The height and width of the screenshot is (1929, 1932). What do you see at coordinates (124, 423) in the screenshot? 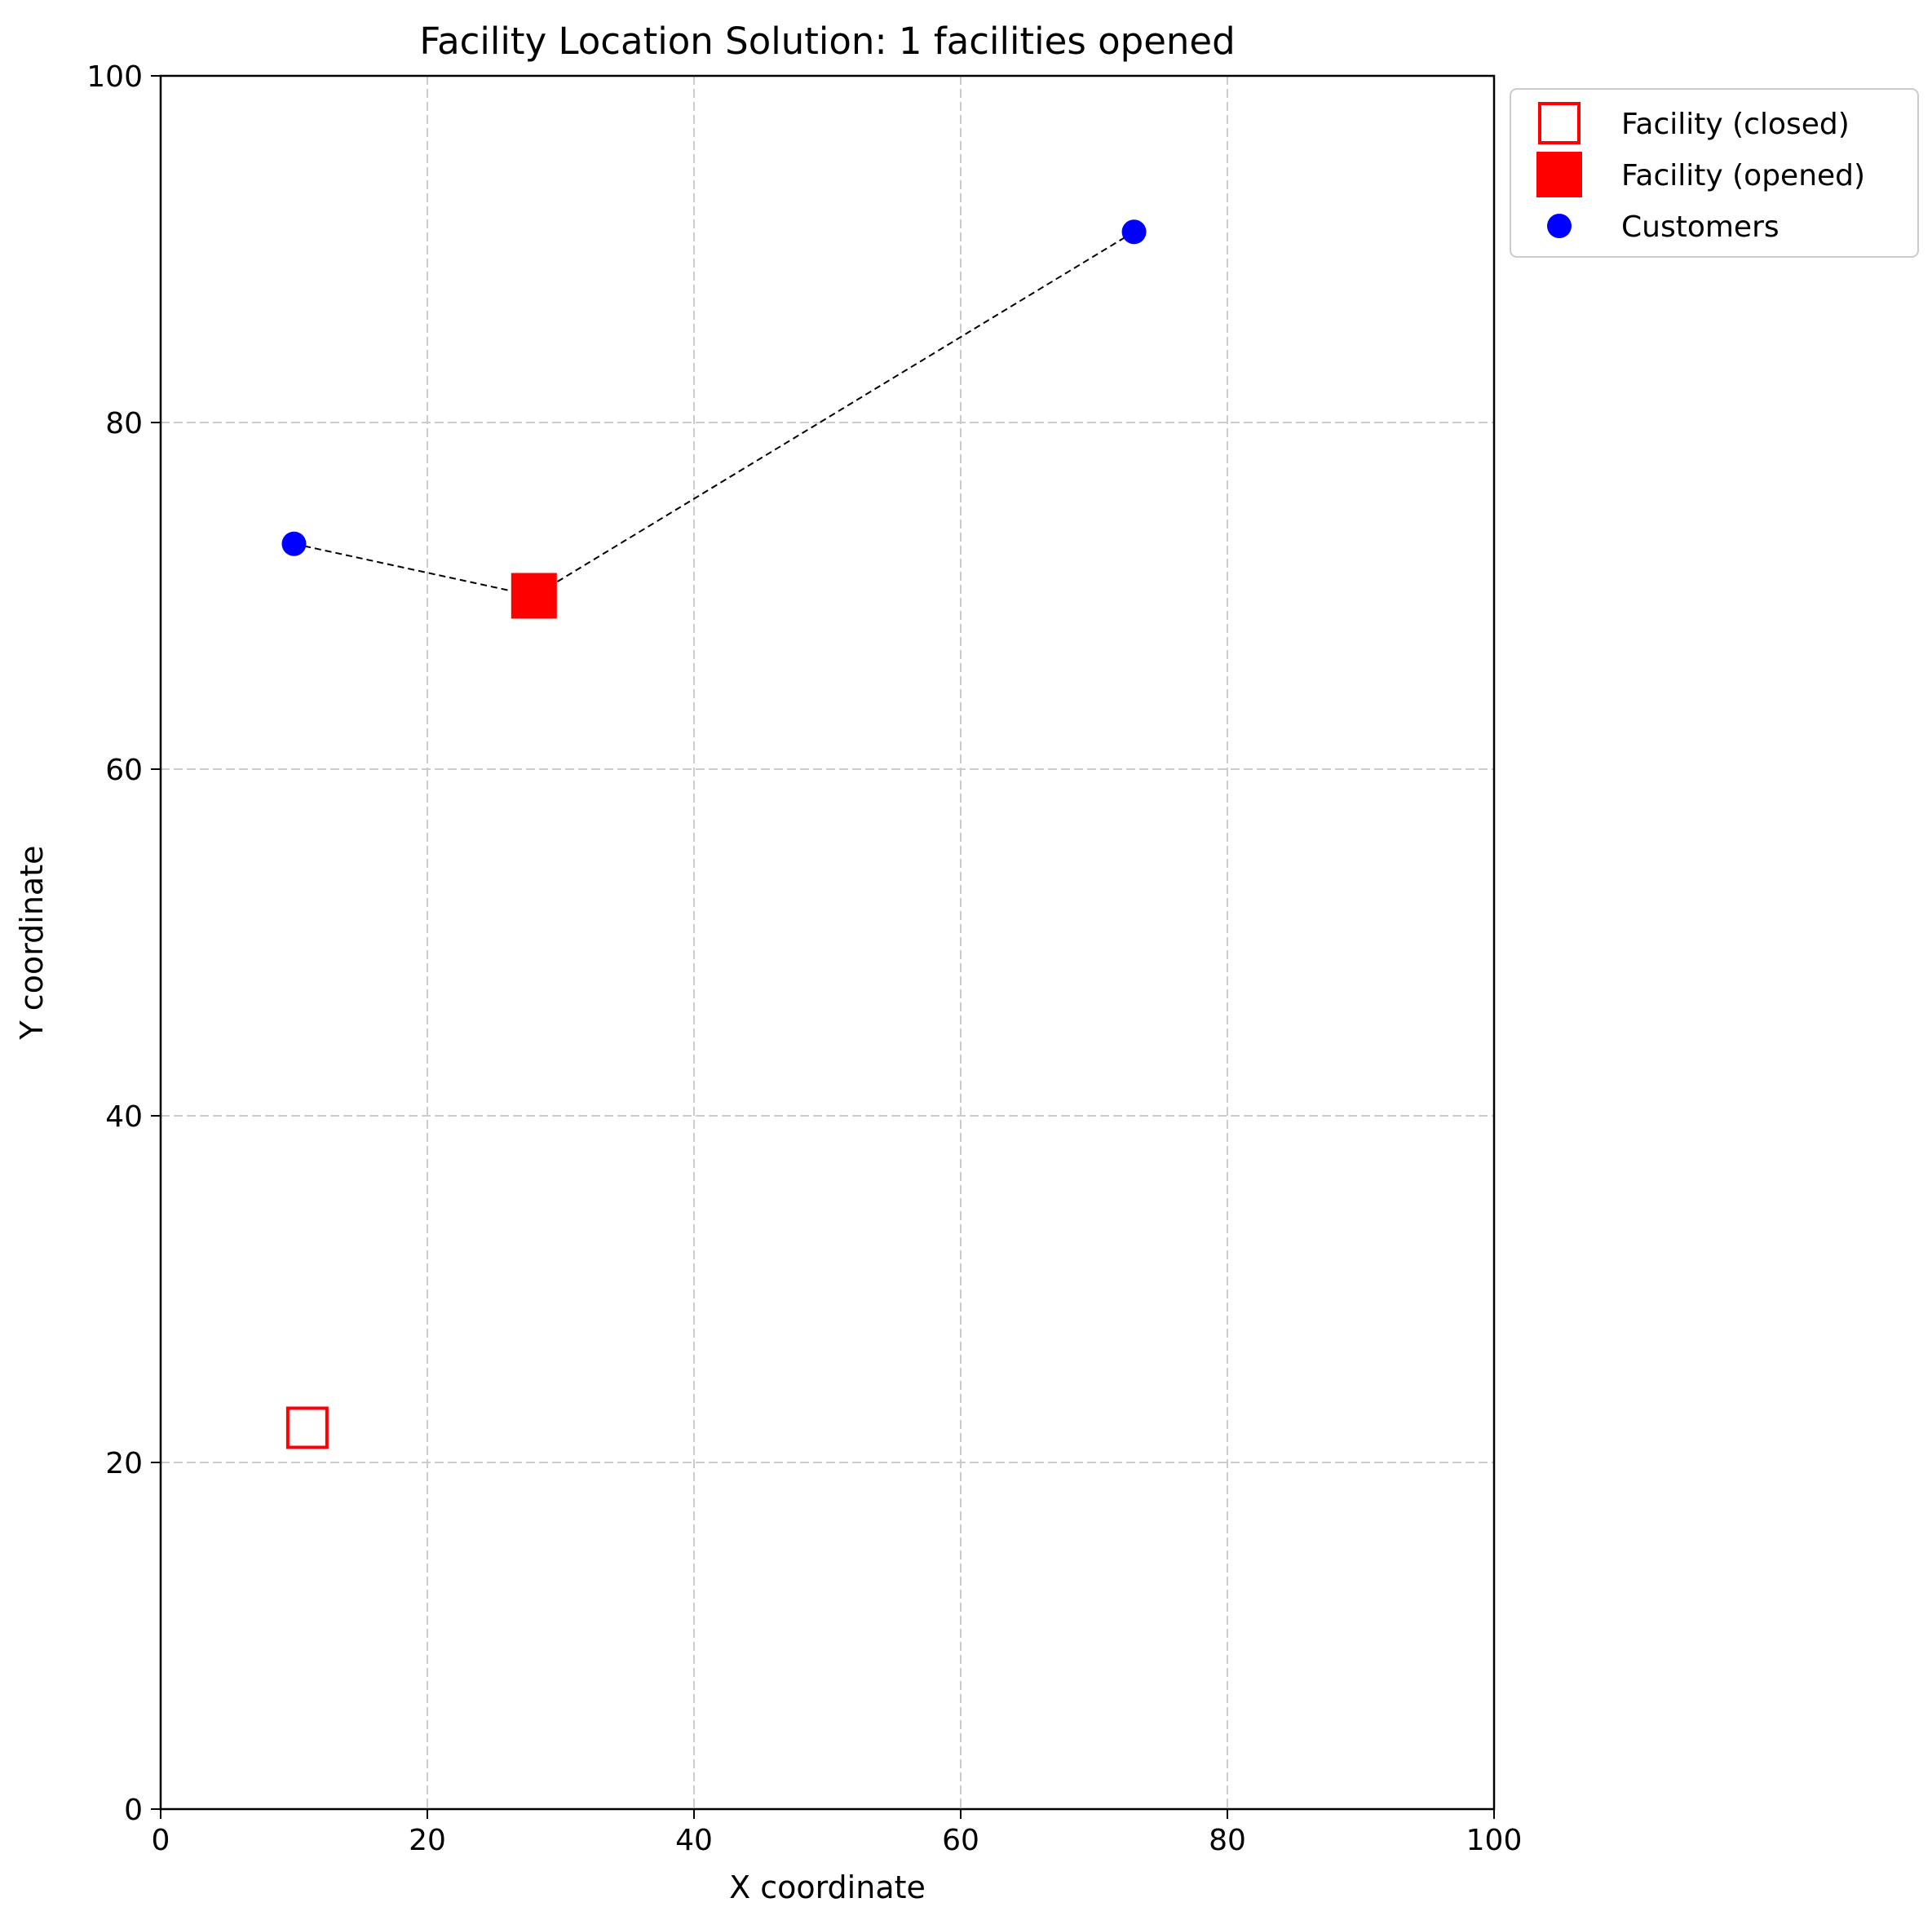
I see `y-tick-label: 80` at bounding box center [124, 423].